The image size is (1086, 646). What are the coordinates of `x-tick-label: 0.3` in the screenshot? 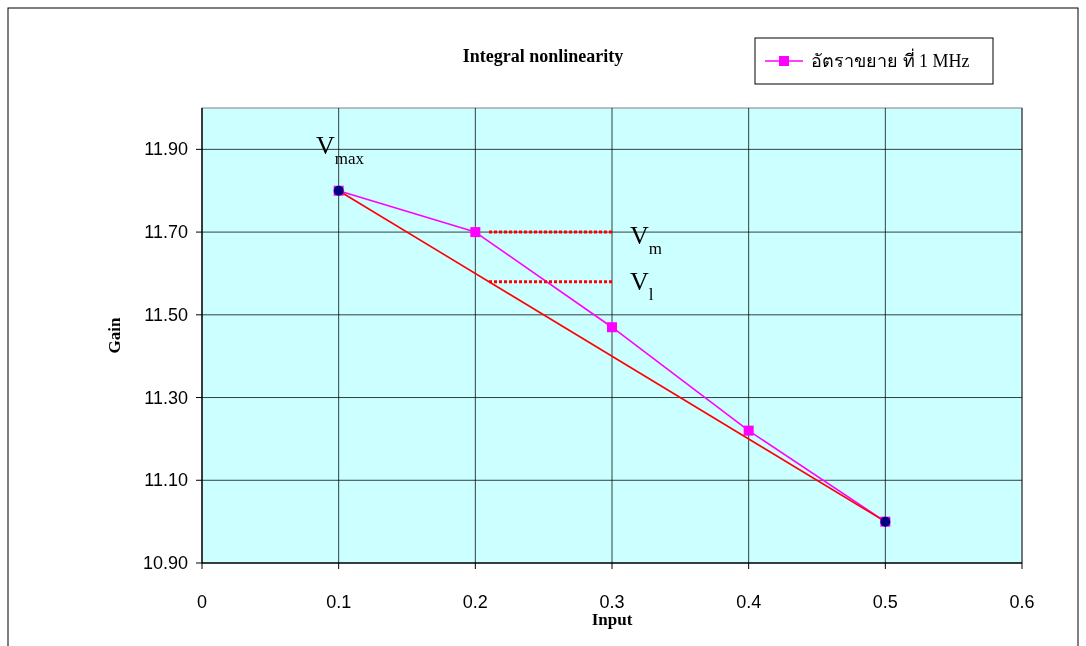 It's located at (612, 602).